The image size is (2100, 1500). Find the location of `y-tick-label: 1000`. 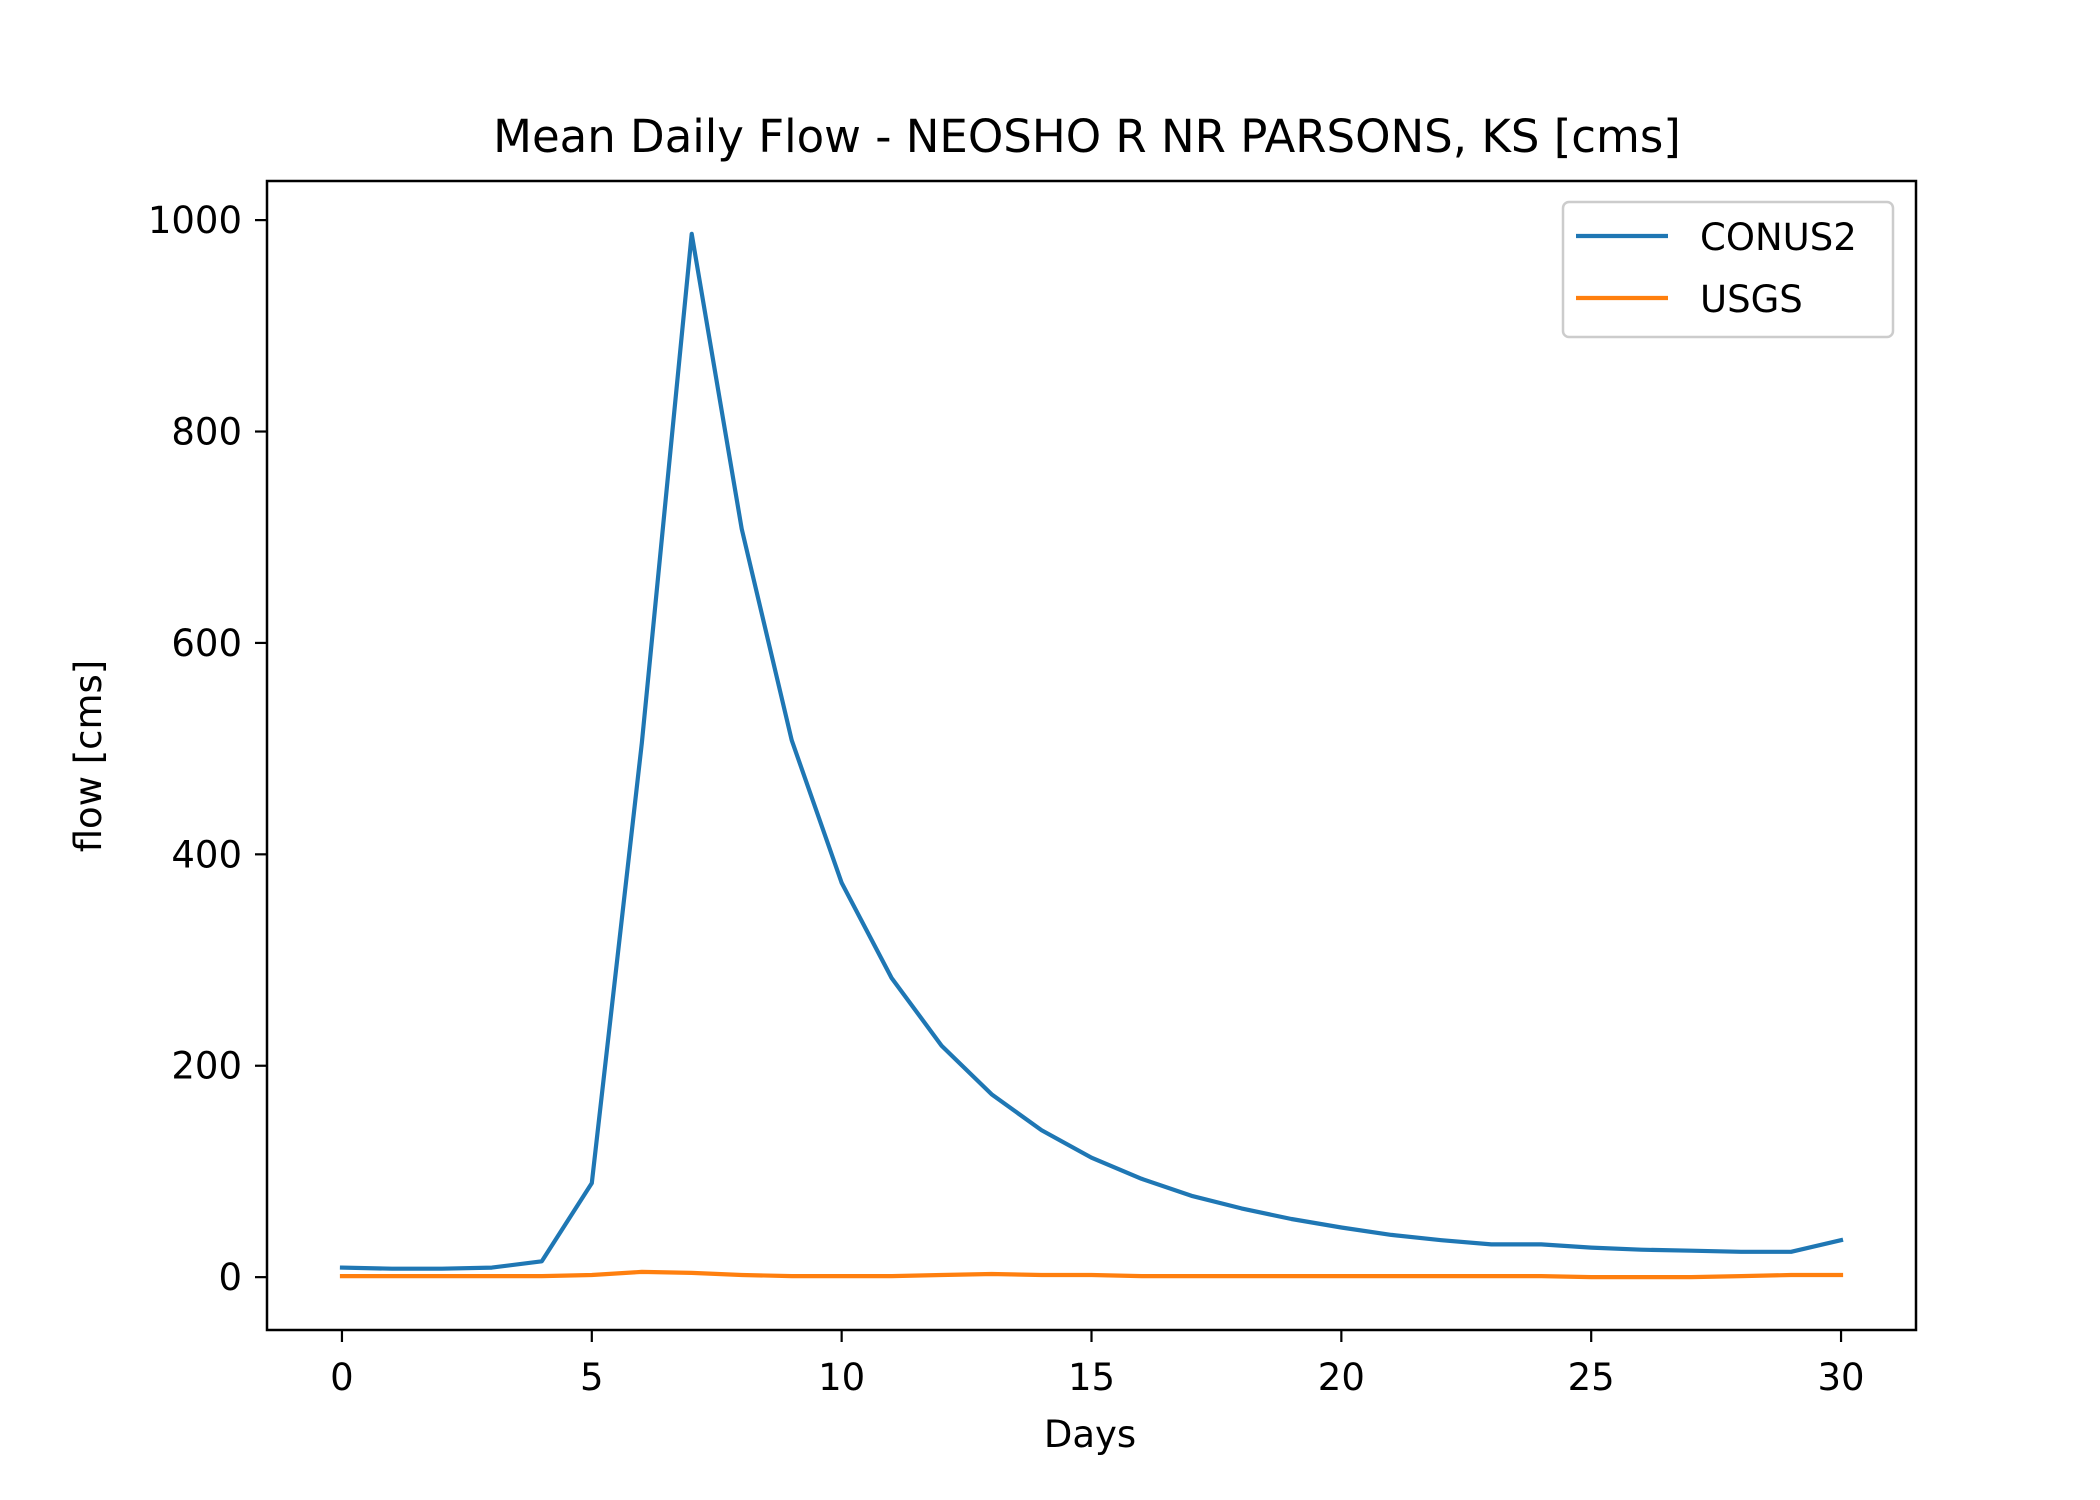

y-tick-label: 1000 is located at coordinates (195, 220).